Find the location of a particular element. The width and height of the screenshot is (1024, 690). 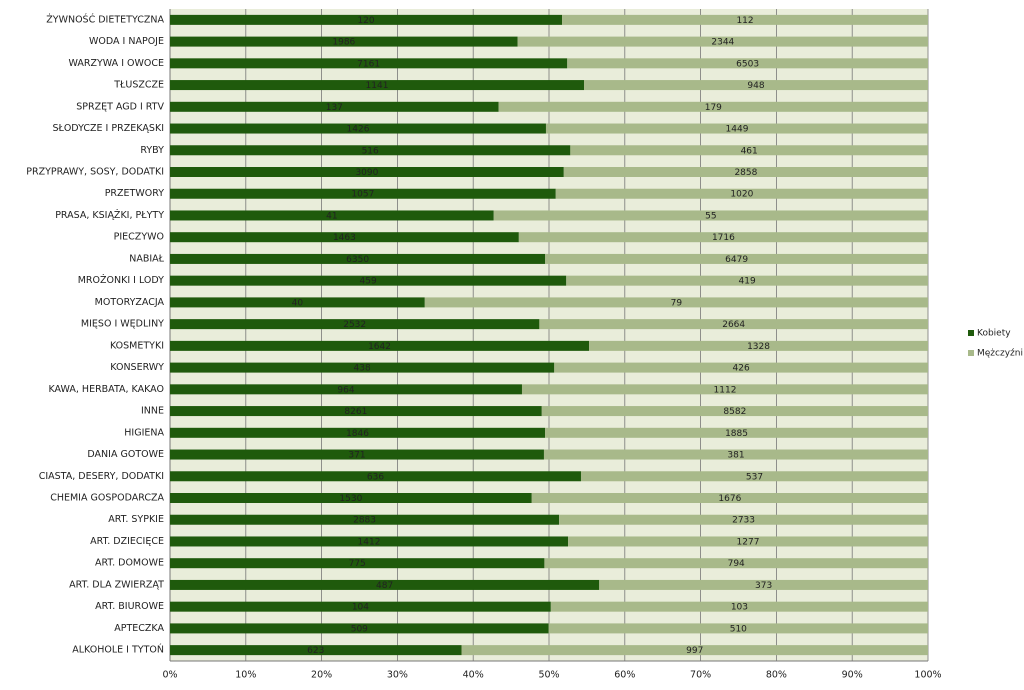

data-label: 459 is located at coordinates (368, 282).